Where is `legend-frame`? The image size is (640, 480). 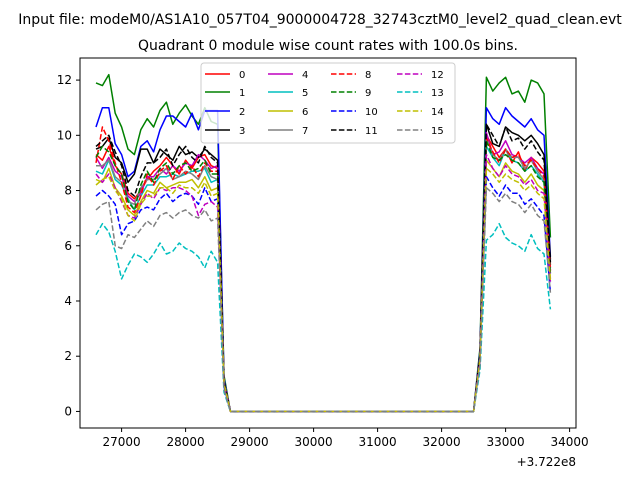 legend-frame is located at coordinates (328, 103).